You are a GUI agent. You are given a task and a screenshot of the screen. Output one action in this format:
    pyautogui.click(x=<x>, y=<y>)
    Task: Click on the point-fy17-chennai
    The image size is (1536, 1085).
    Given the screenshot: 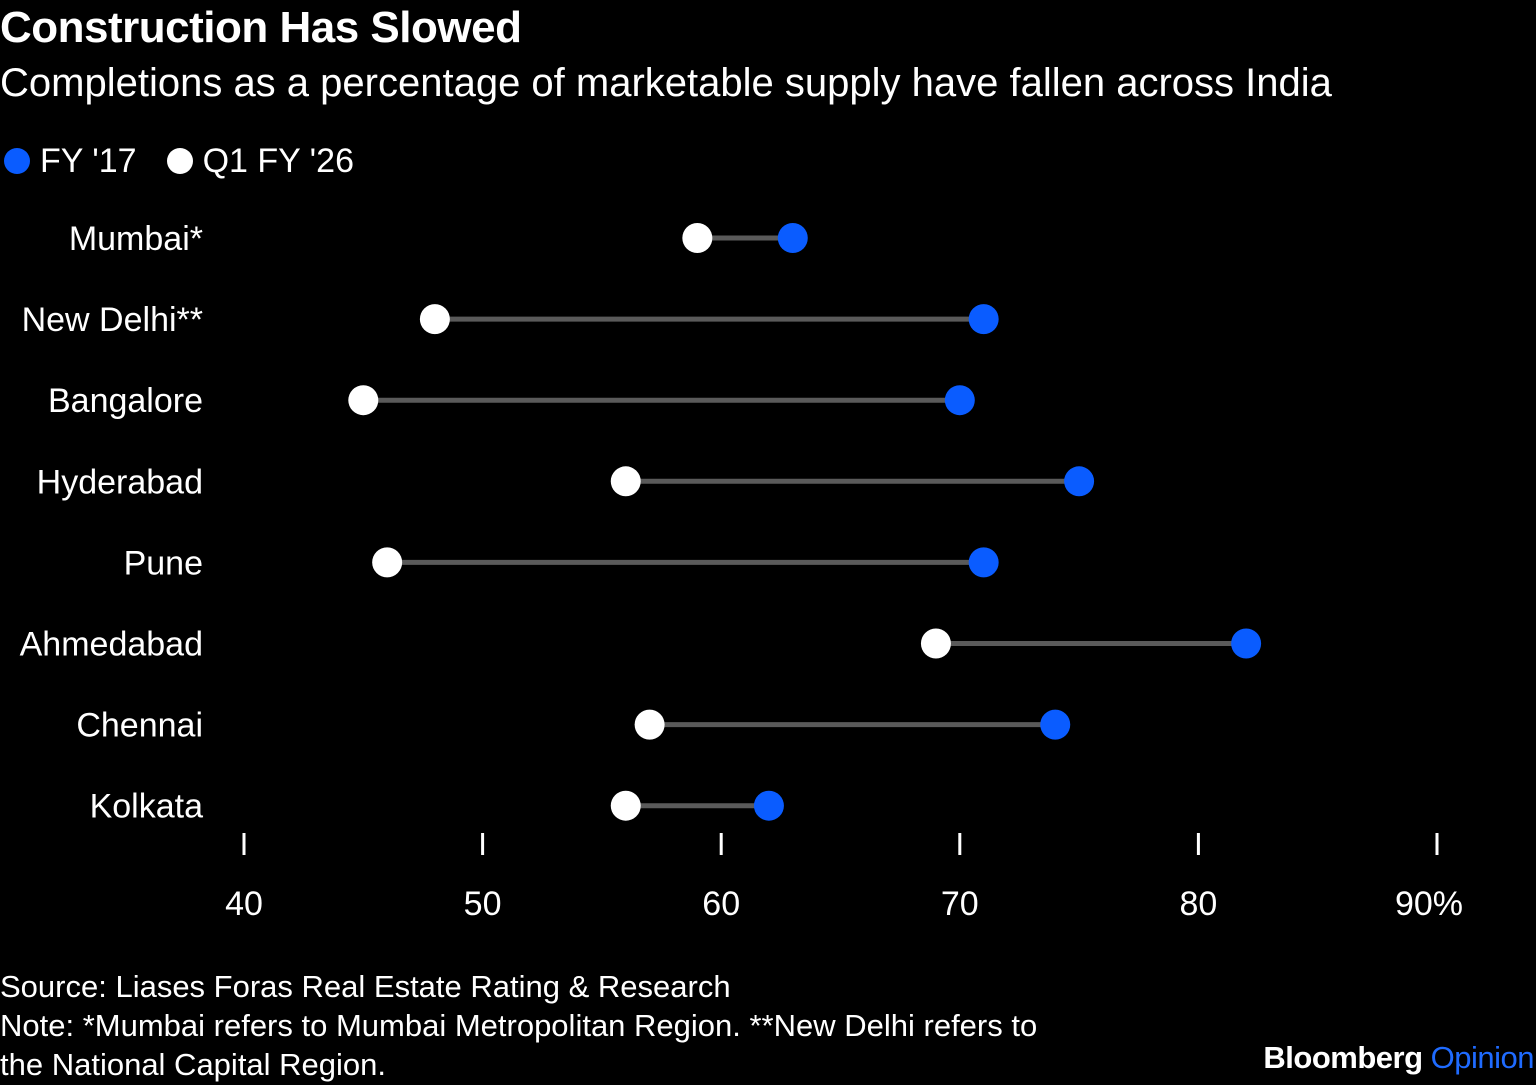 What is the action you would take?
    pyautogui.click(x=1055, y=724)
    